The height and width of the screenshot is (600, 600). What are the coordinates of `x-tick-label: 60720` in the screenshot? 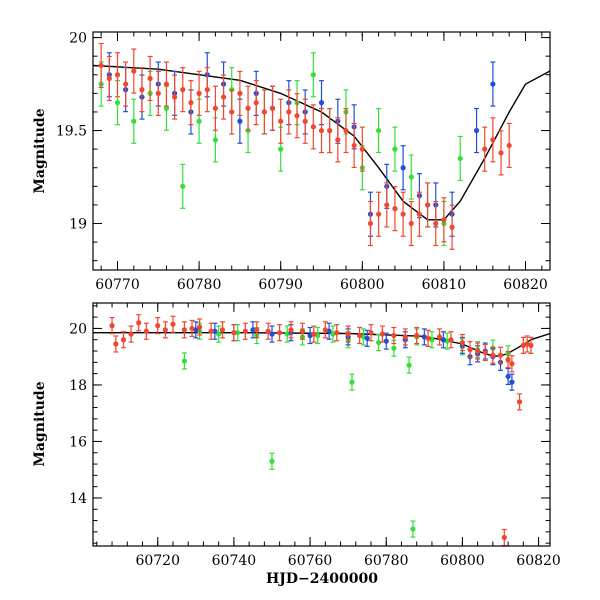 It's located at (157, 561).